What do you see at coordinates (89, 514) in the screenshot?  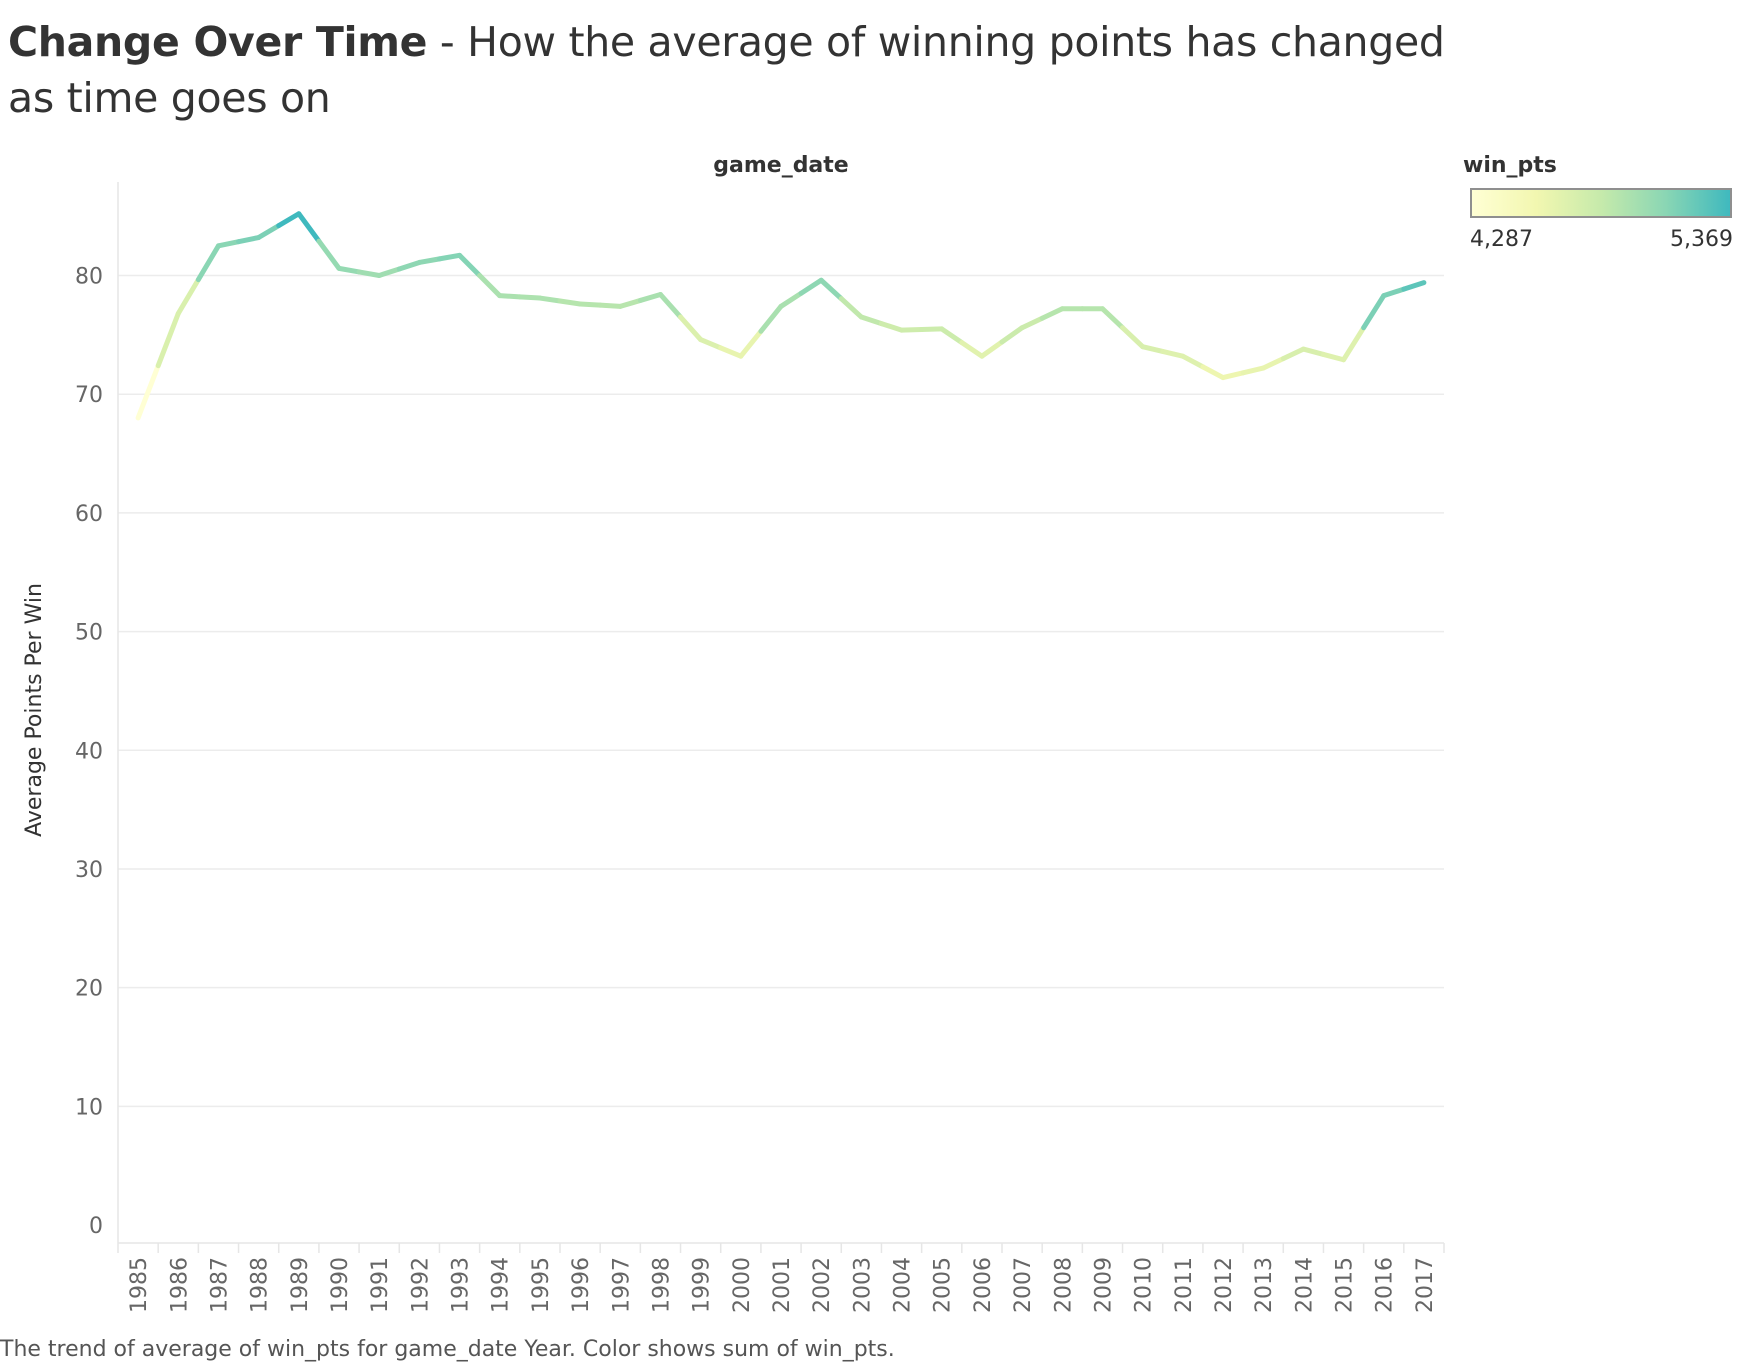 I see `y-tick-label: 60` at bounding box center [89, 514].